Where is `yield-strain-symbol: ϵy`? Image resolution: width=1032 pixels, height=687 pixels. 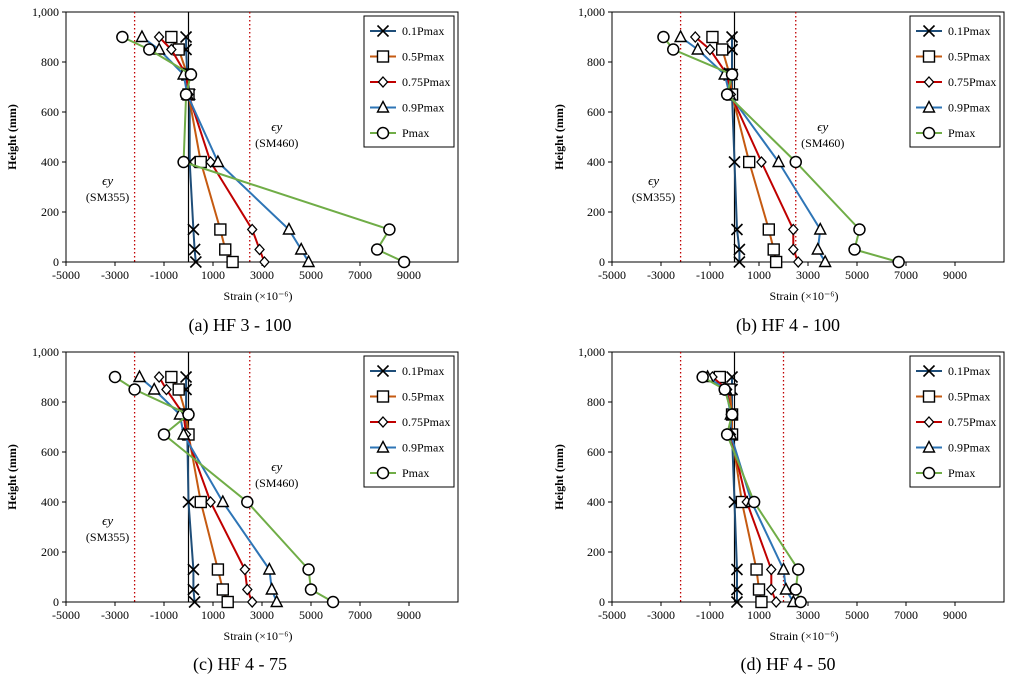
yield-strain-symbol: ϵy is located at coordinates (653, 180).